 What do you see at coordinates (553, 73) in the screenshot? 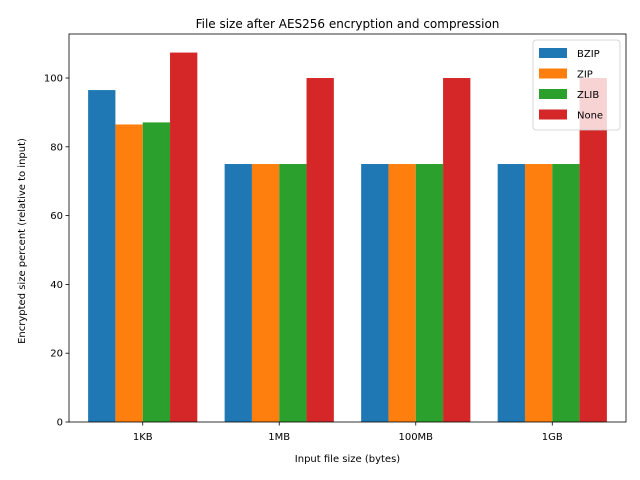
I see `legend-swatch-zip` at bounding box center [553, 73].